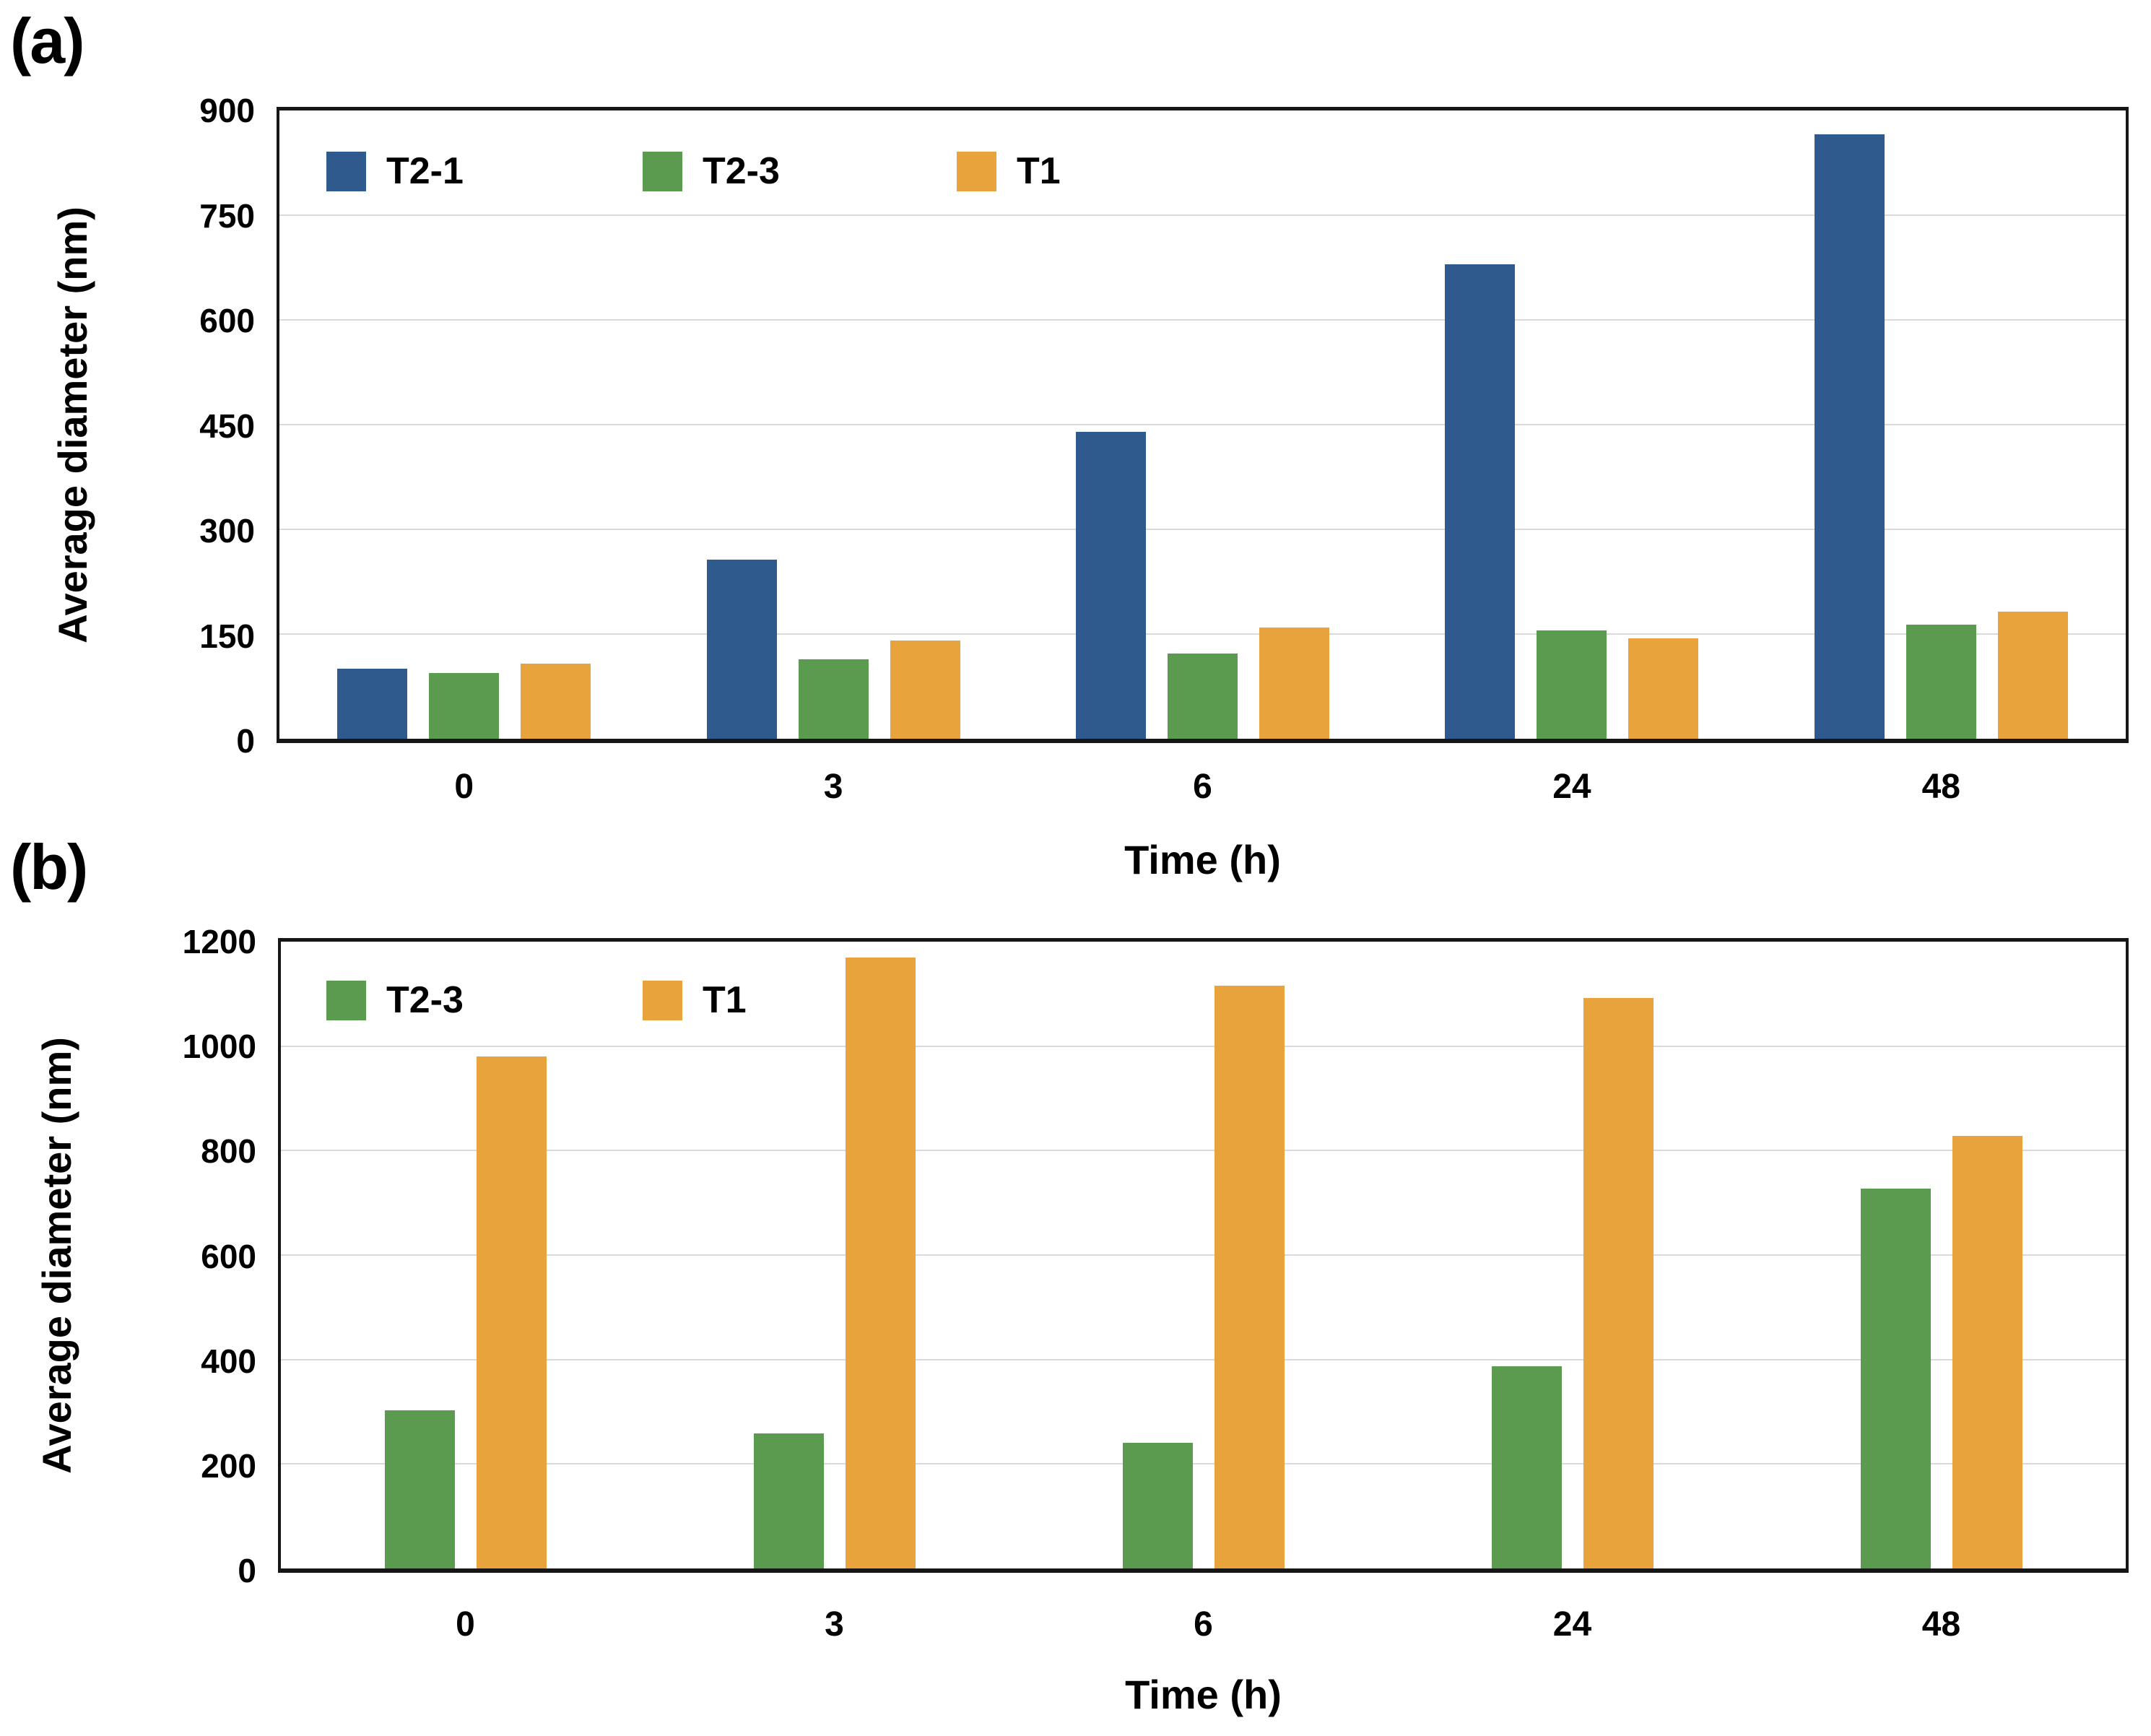 The width and height of the screenshot is (2151, 1736). What do you see at coordinates (228, 1465) in the screenshot?
I see `y-tick-label-200: 200` at bounding box center [228, 1465].